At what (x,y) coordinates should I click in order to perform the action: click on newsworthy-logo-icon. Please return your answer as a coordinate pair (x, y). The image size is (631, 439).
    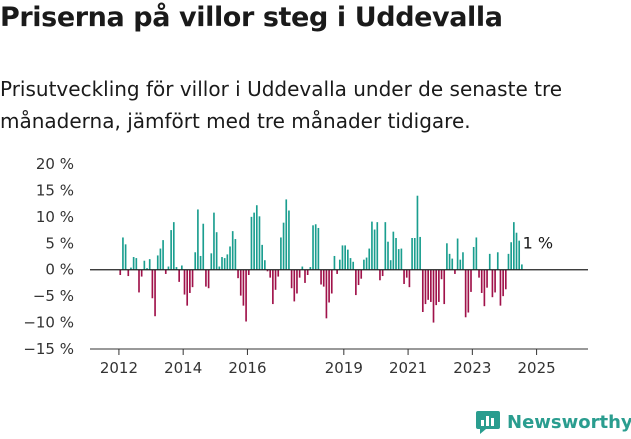
    Looking at the image, I should click on (488, 422).